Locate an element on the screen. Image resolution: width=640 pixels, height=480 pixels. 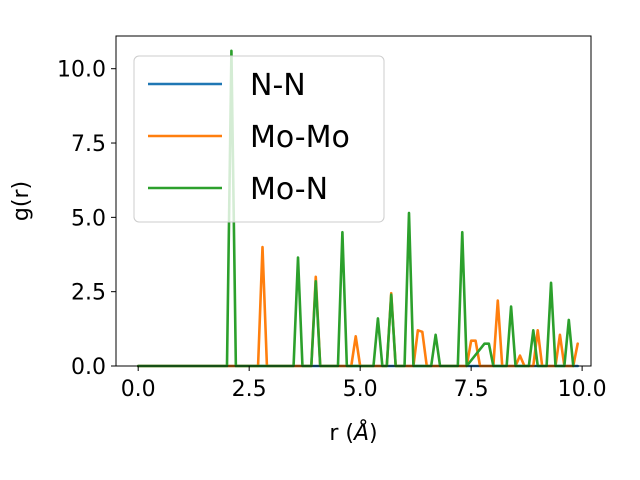
x-tick-label: 5.0 is located at coordinates (360, 389).